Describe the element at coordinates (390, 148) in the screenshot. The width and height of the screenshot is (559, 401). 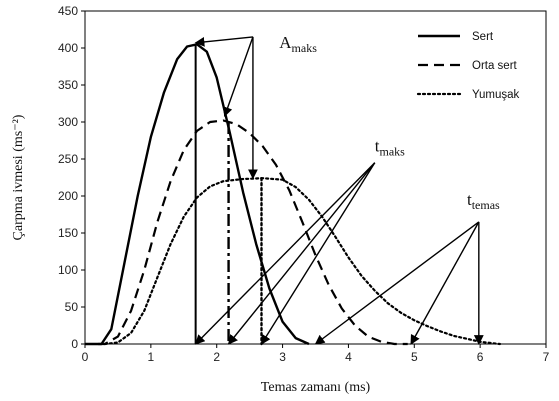
I see `annotation-label: tmaks` at that location.